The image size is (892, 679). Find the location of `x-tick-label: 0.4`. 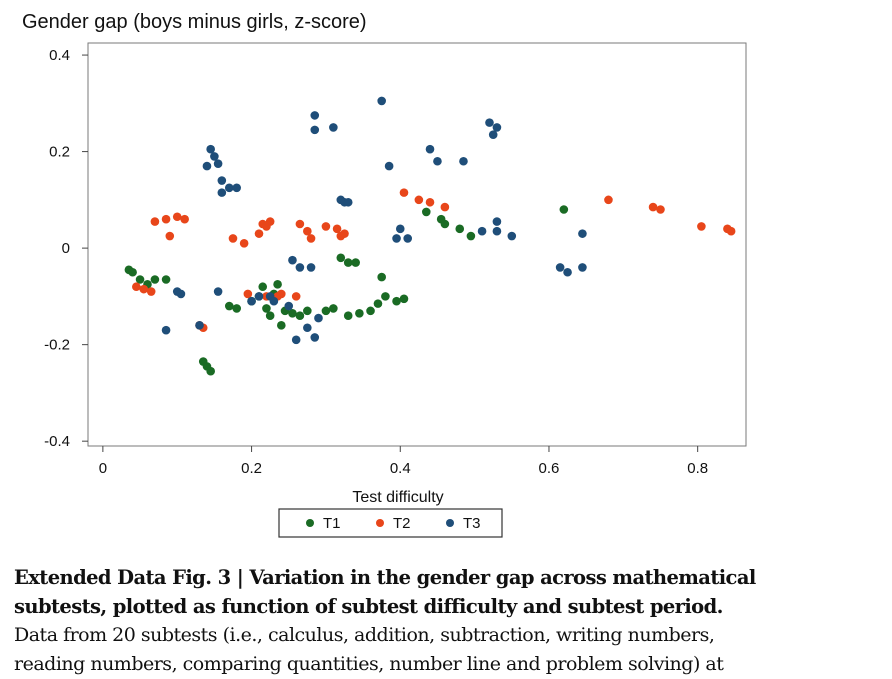

x-tick-label: 0.4 is located at coordinates (400, 468).